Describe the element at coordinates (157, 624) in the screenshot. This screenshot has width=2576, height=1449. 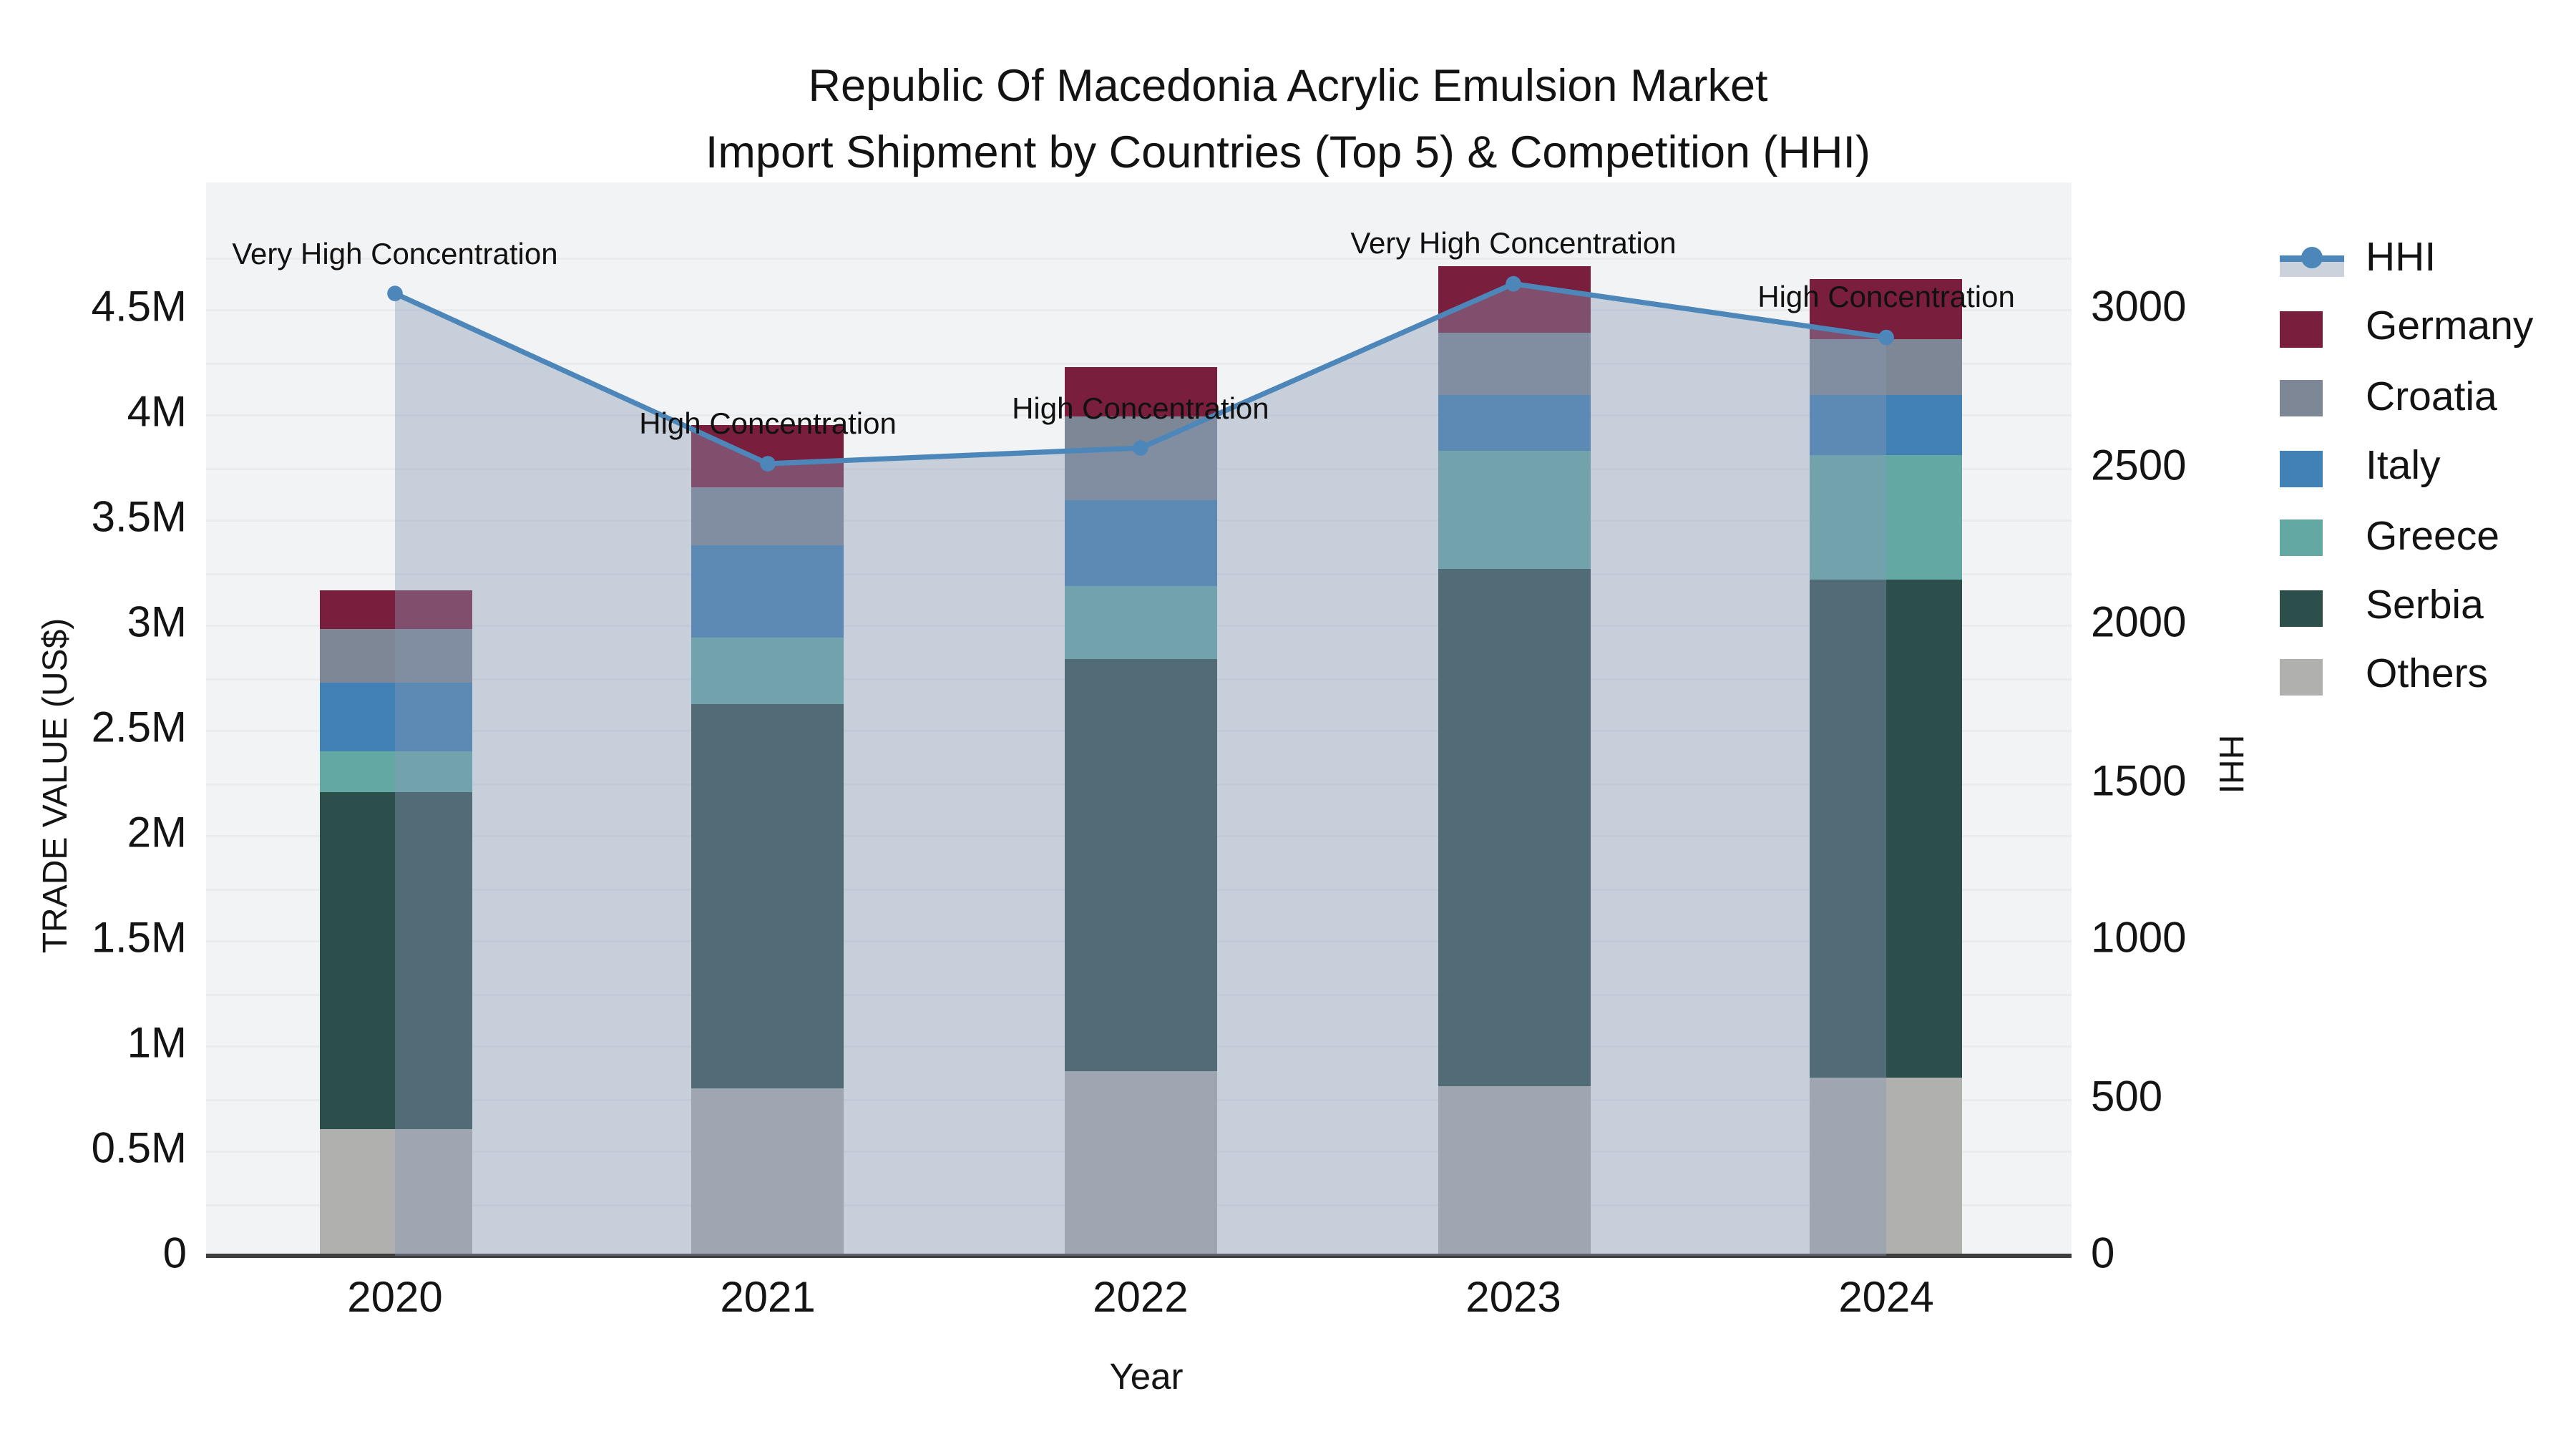
I see `left-axis-tick-3M: 3M` at that location.